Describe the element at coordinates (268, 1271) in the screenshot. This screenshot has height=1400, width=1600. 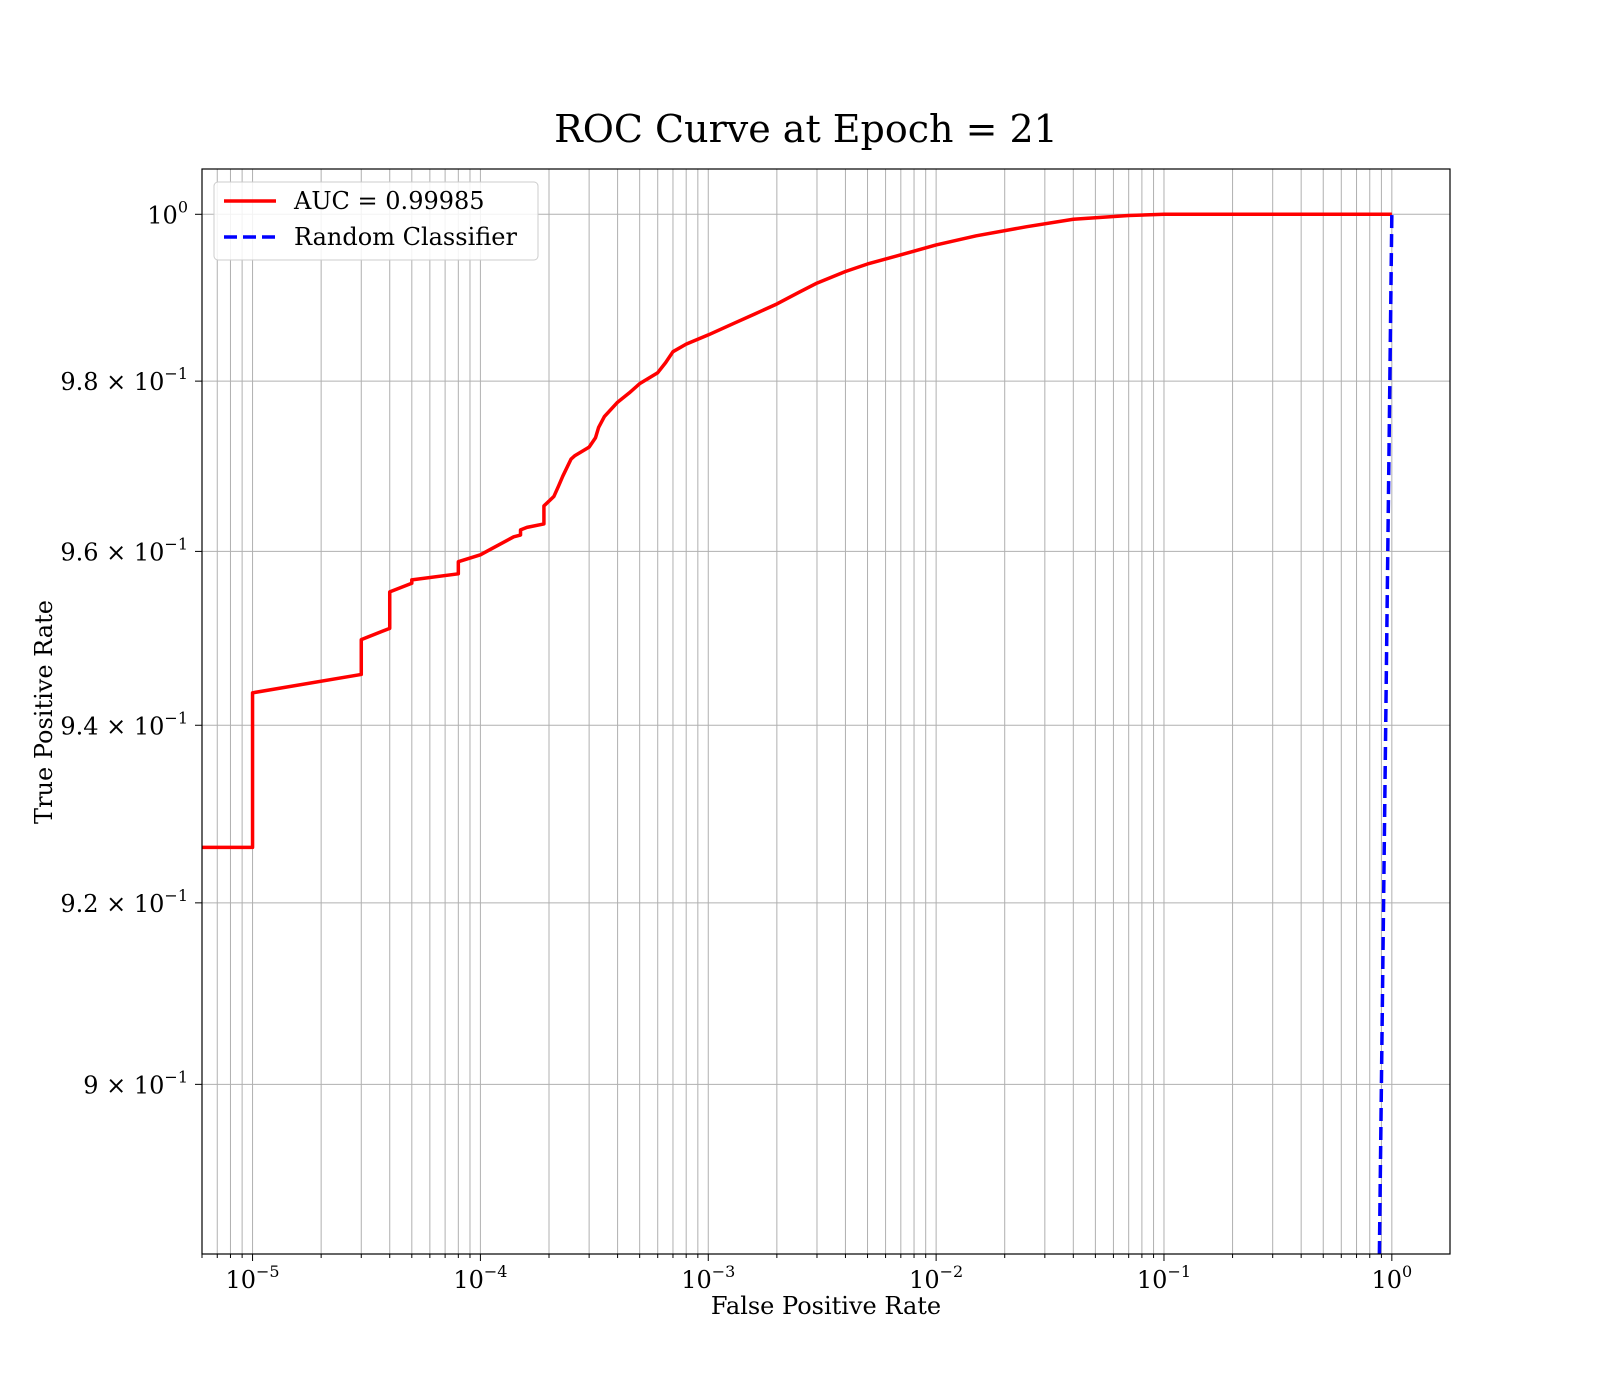
I see `x-tick-label-exponent: −5` at that location.